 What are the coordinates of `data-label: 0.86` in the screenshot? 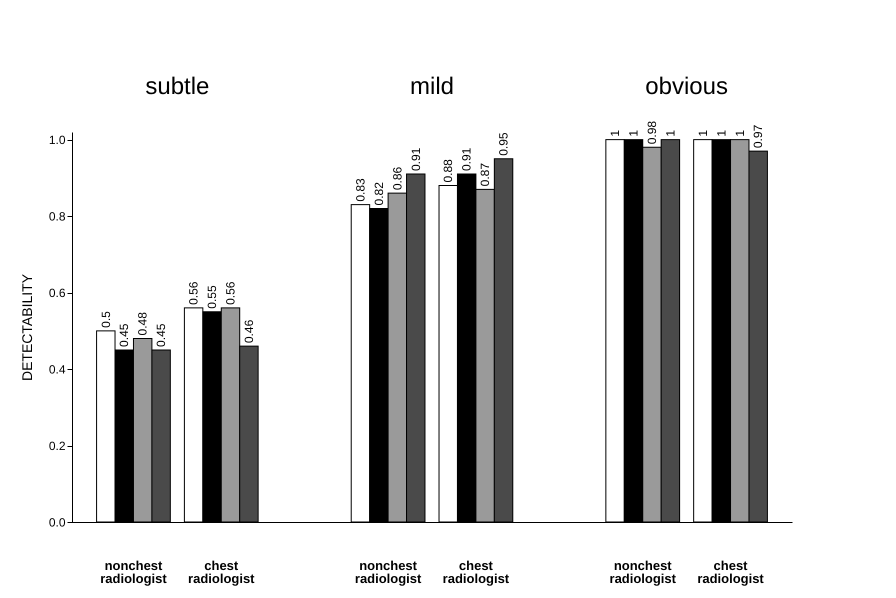 It's located at (397, 178).